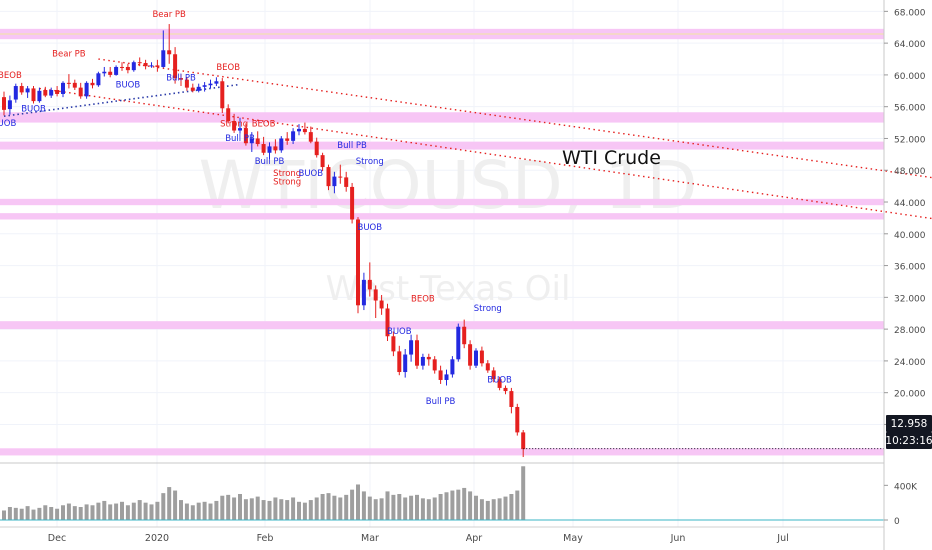  I want to click on subtitle-watermark: West Texas Oil, so click(448, 289).